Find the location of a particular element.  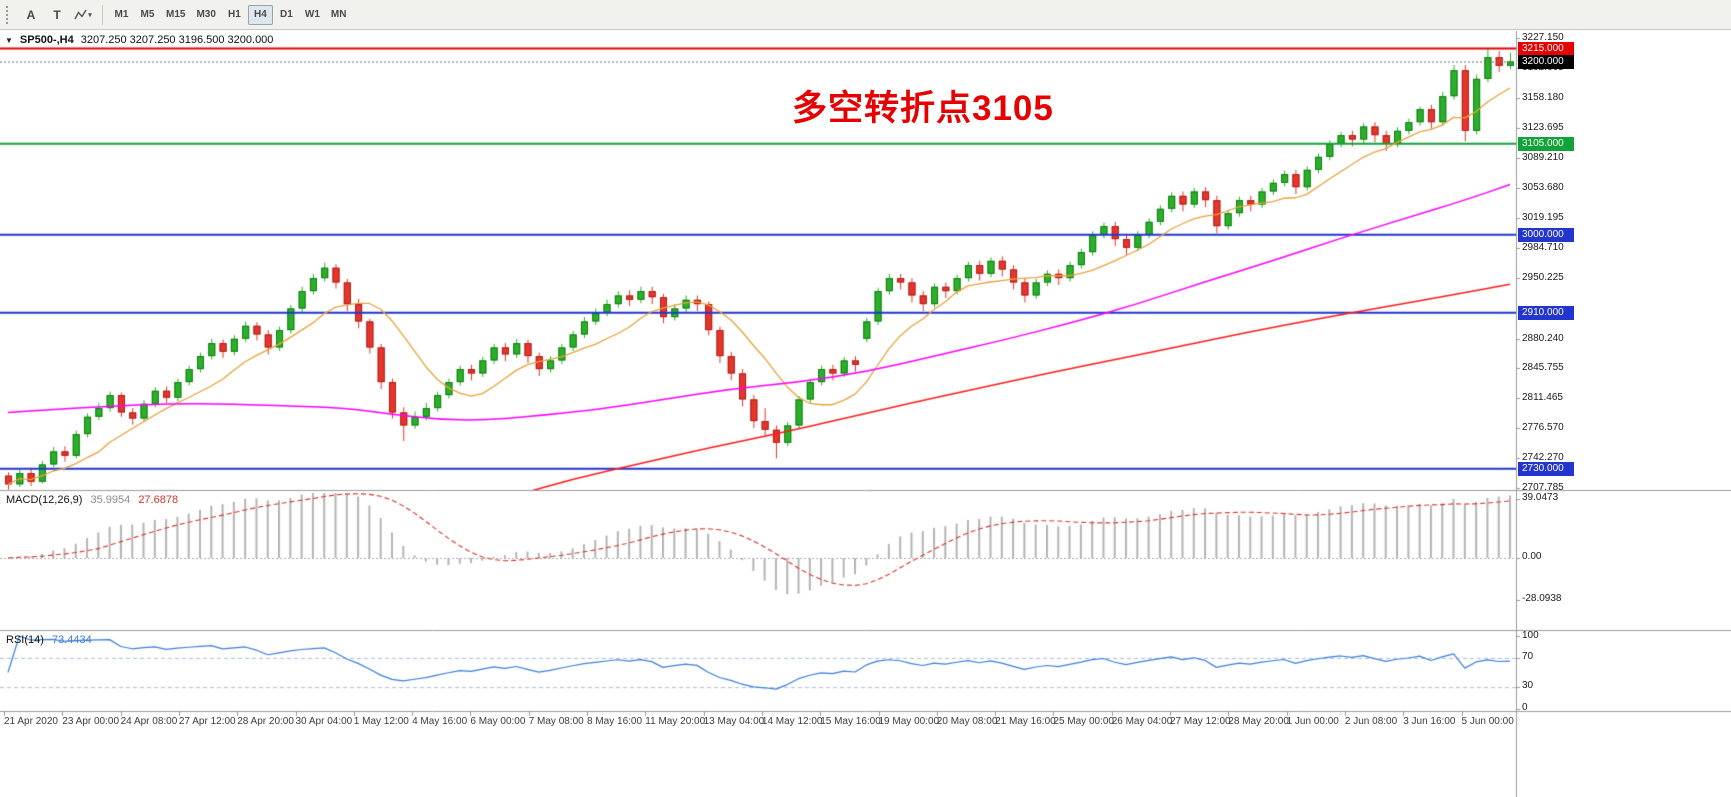

timeframe-button-w1: W1 is located at coordinates (312, 14).